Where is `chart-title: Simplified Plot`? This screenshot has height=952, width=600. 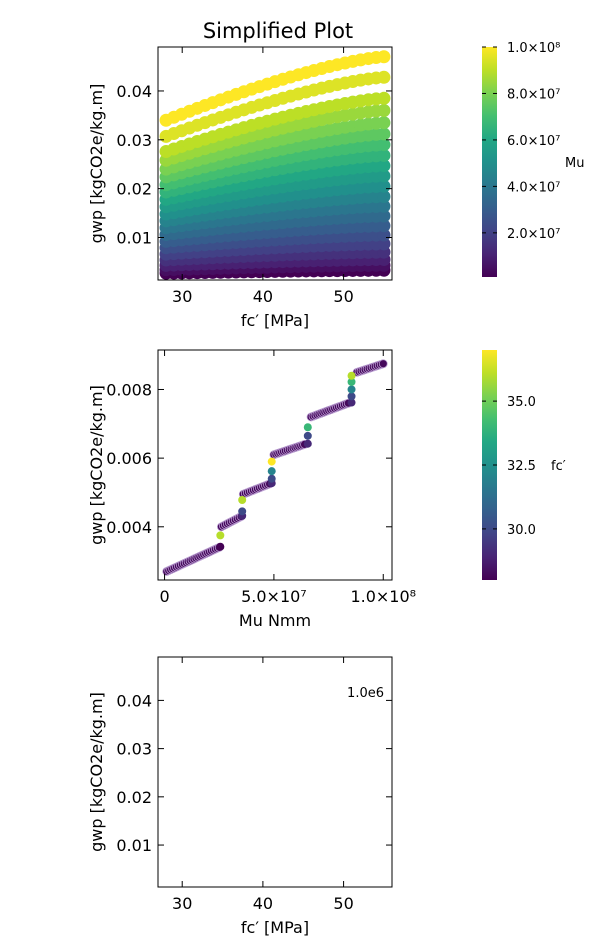 chart-title: Simplified Plot is located at coordinates (278, 31).